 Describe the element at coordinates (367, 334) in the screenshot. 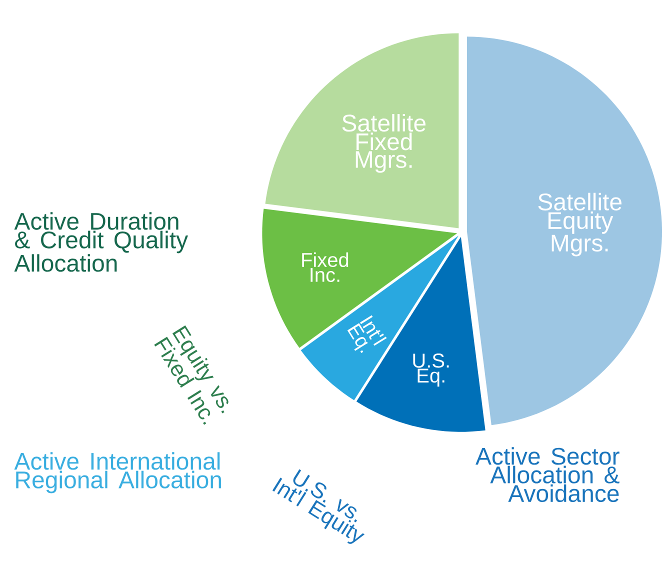

I see `slice-label: Int'l Eq.` at that location.